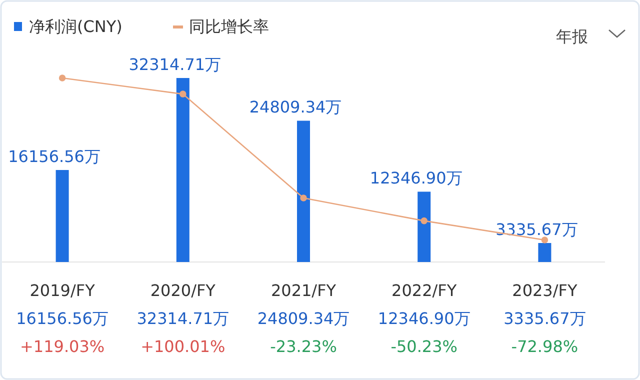  What do you see at coordinates (544, 346) in the screenshot?
I see `data-label: -72.98%` at bounding box center [544, 346].